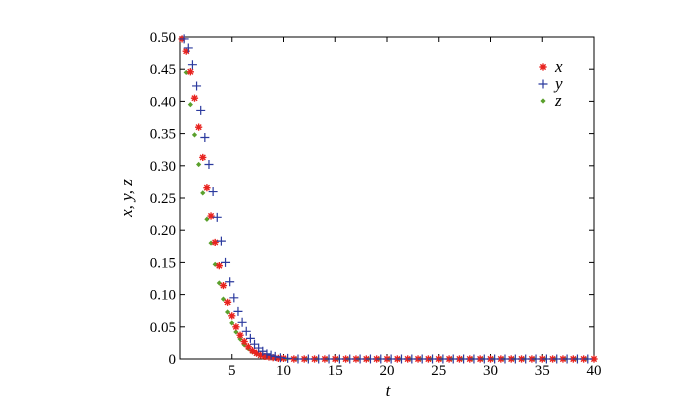  What do you see at coordinates (543, 84) in the screenshot?
I see `legend-marker-y` at bounding box center [543, 84].